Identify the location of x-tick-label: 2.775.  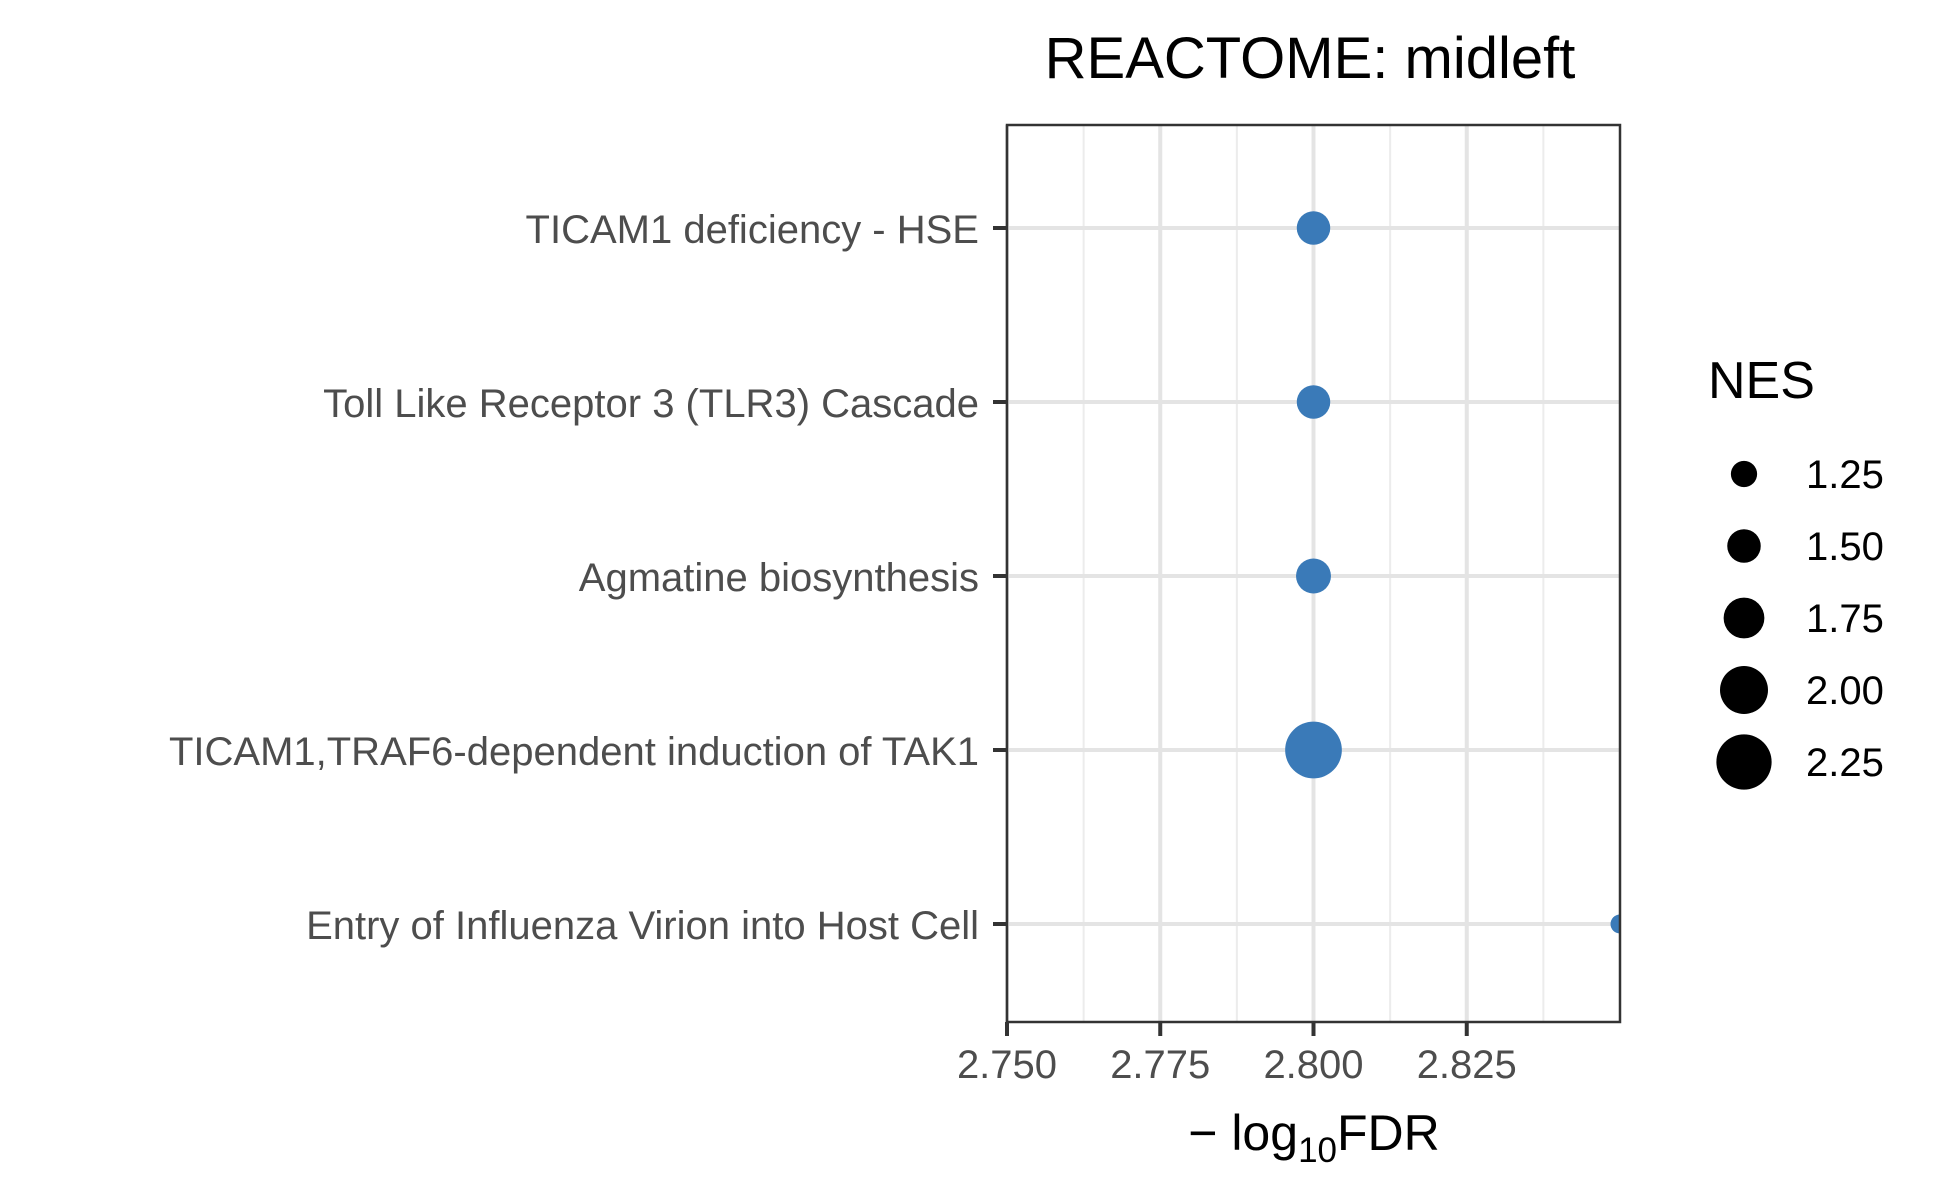
(1160, 1065).